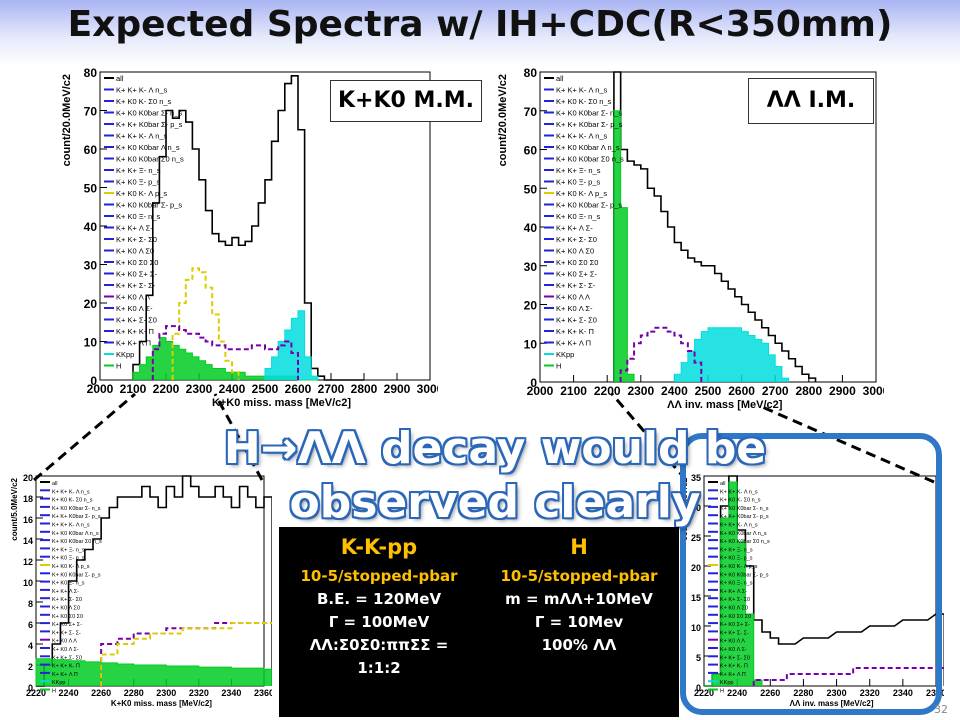 The width and height of the screenshot is (960, 720). What do you see at coordinates (199, 693) in the screenshot?
I see `x-tick-label: 2320` at bounding box center [199, 693].